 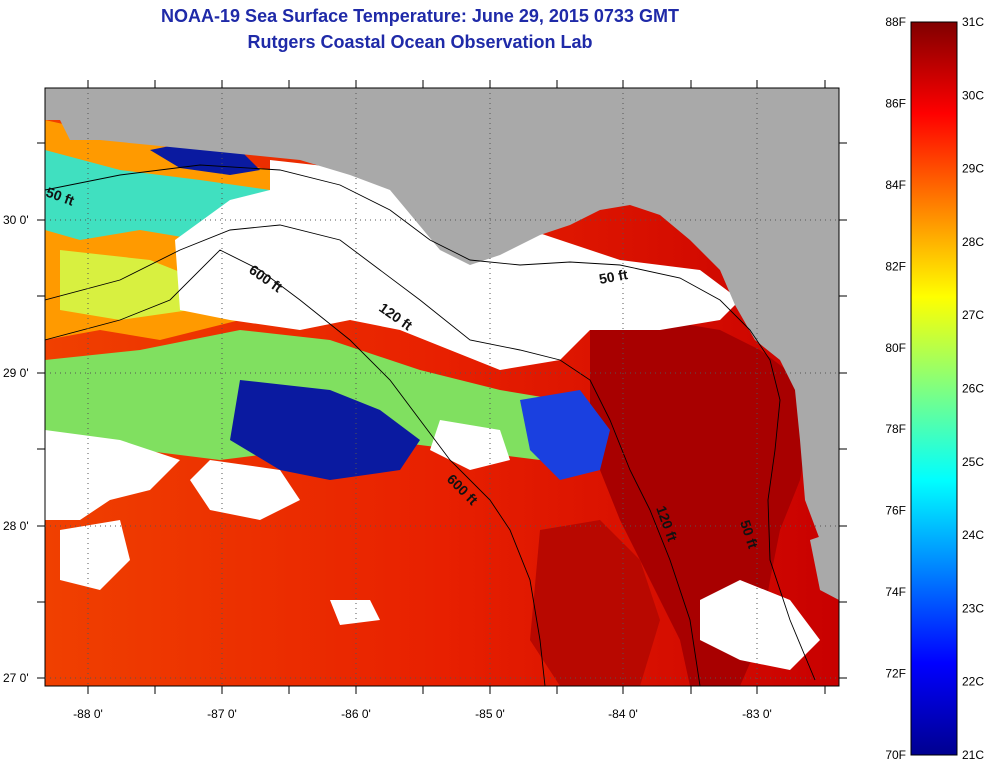 I want to click on colorbar-label-c: 21C, so click(x=973, y=755).